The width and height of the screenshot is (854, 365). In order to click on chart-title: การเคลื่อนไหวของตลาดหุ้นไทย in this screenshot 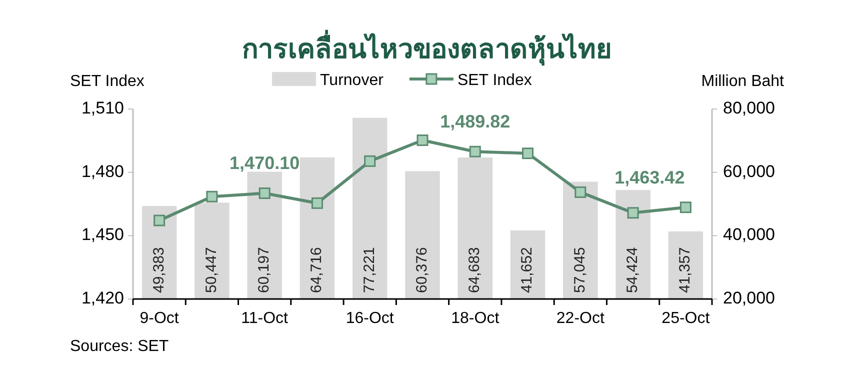, I will do `click(427, 47)`.